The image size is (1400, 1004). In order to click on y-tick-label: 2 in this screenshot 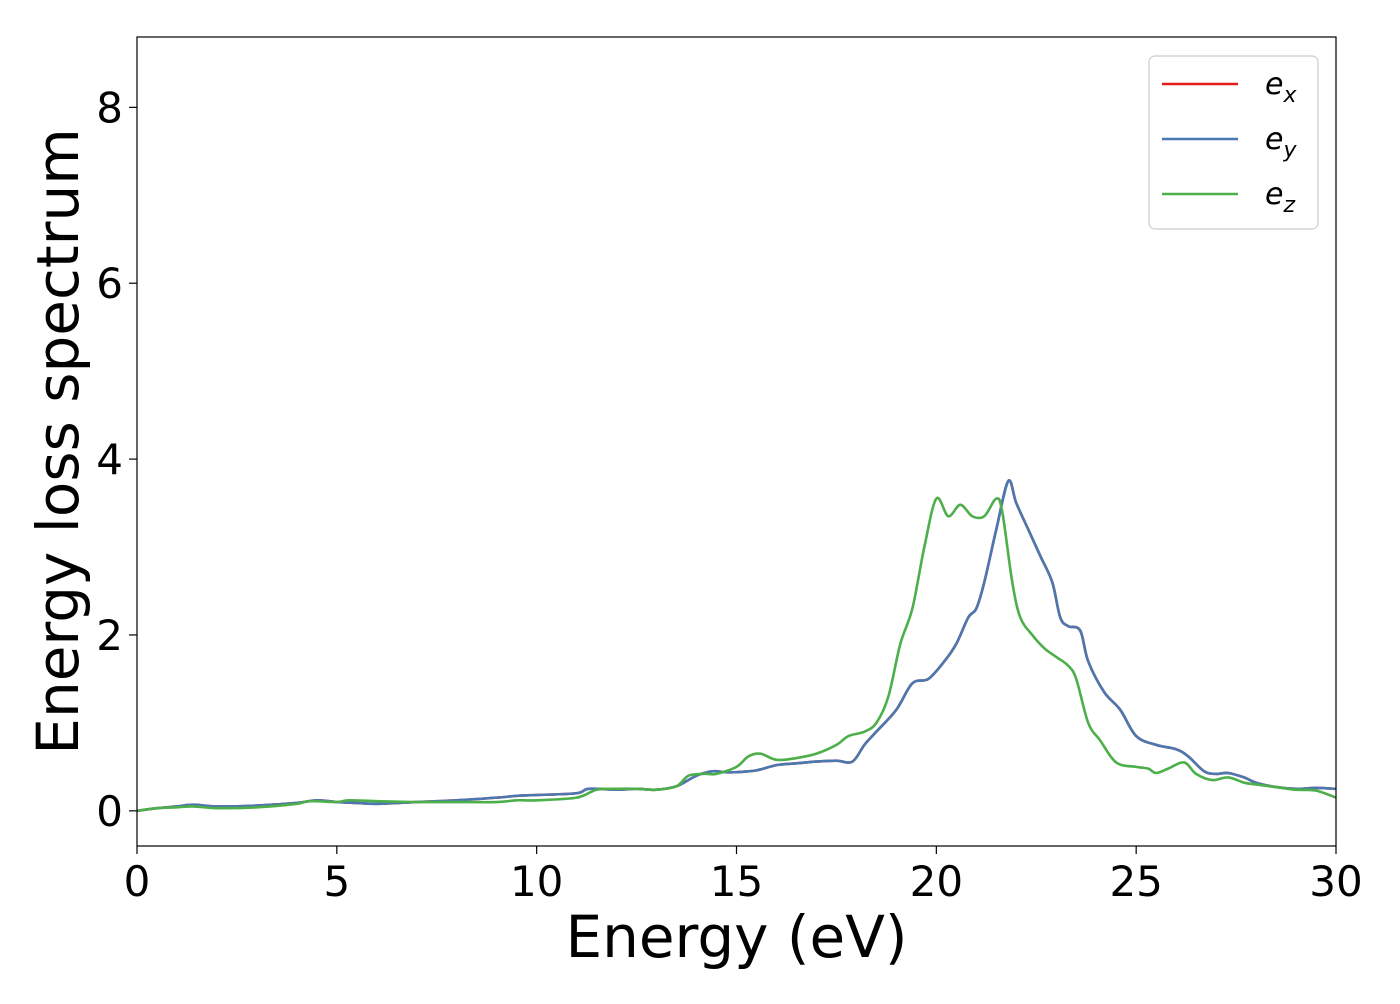, I will do `click(109, 635)`.